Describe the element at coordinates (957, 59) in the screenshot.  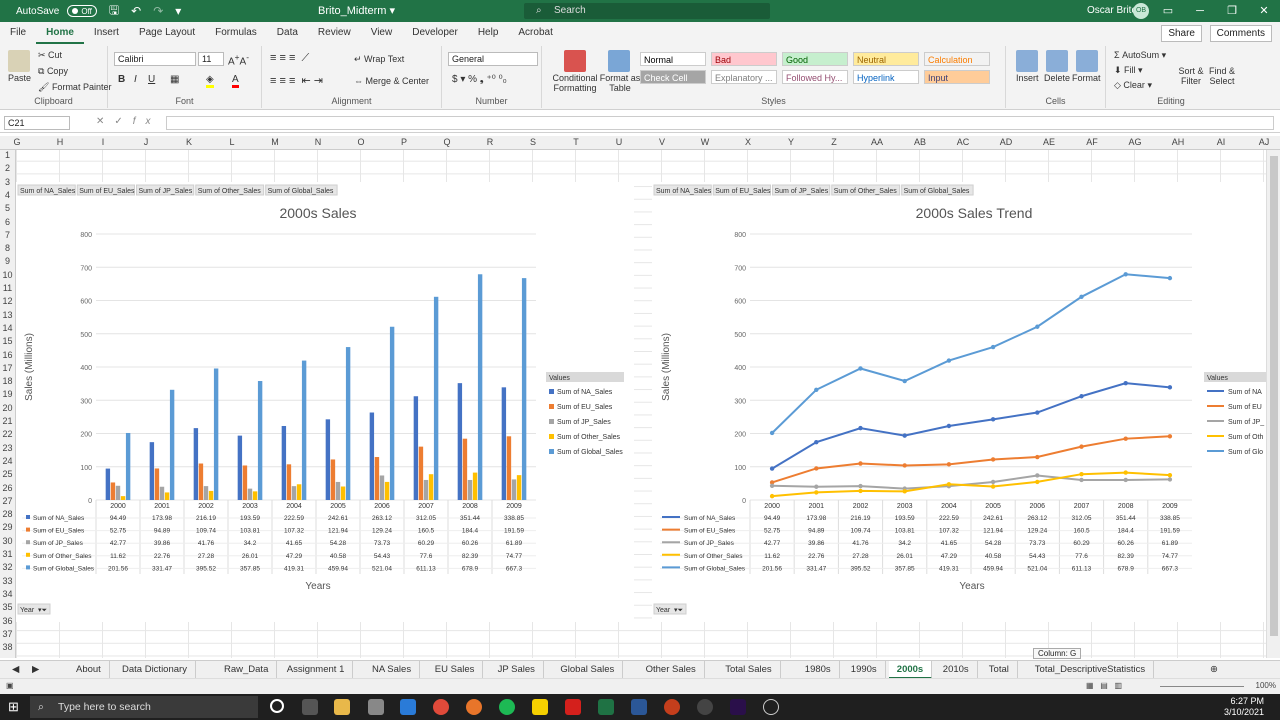
I see `cell-style-calculation: Calculation` at that location.